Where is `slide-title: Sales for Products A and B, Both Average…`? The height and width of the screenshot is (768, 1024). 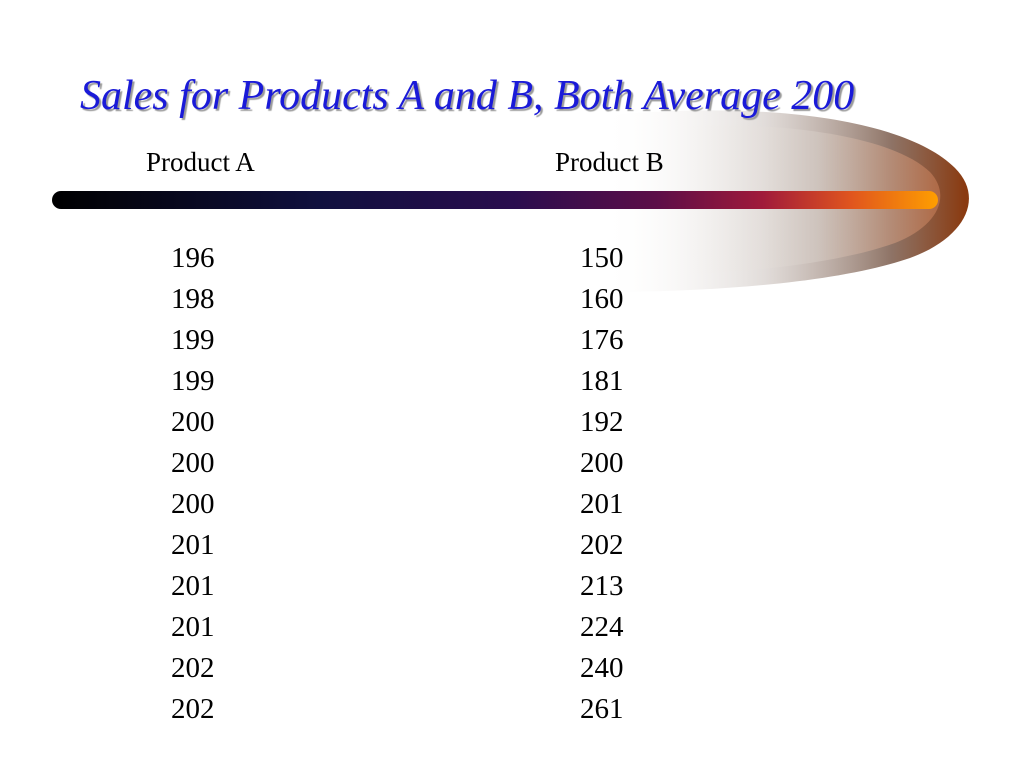
slide-title: Sales for Products A and B, Both Average… is located at coordinates (467, 96).